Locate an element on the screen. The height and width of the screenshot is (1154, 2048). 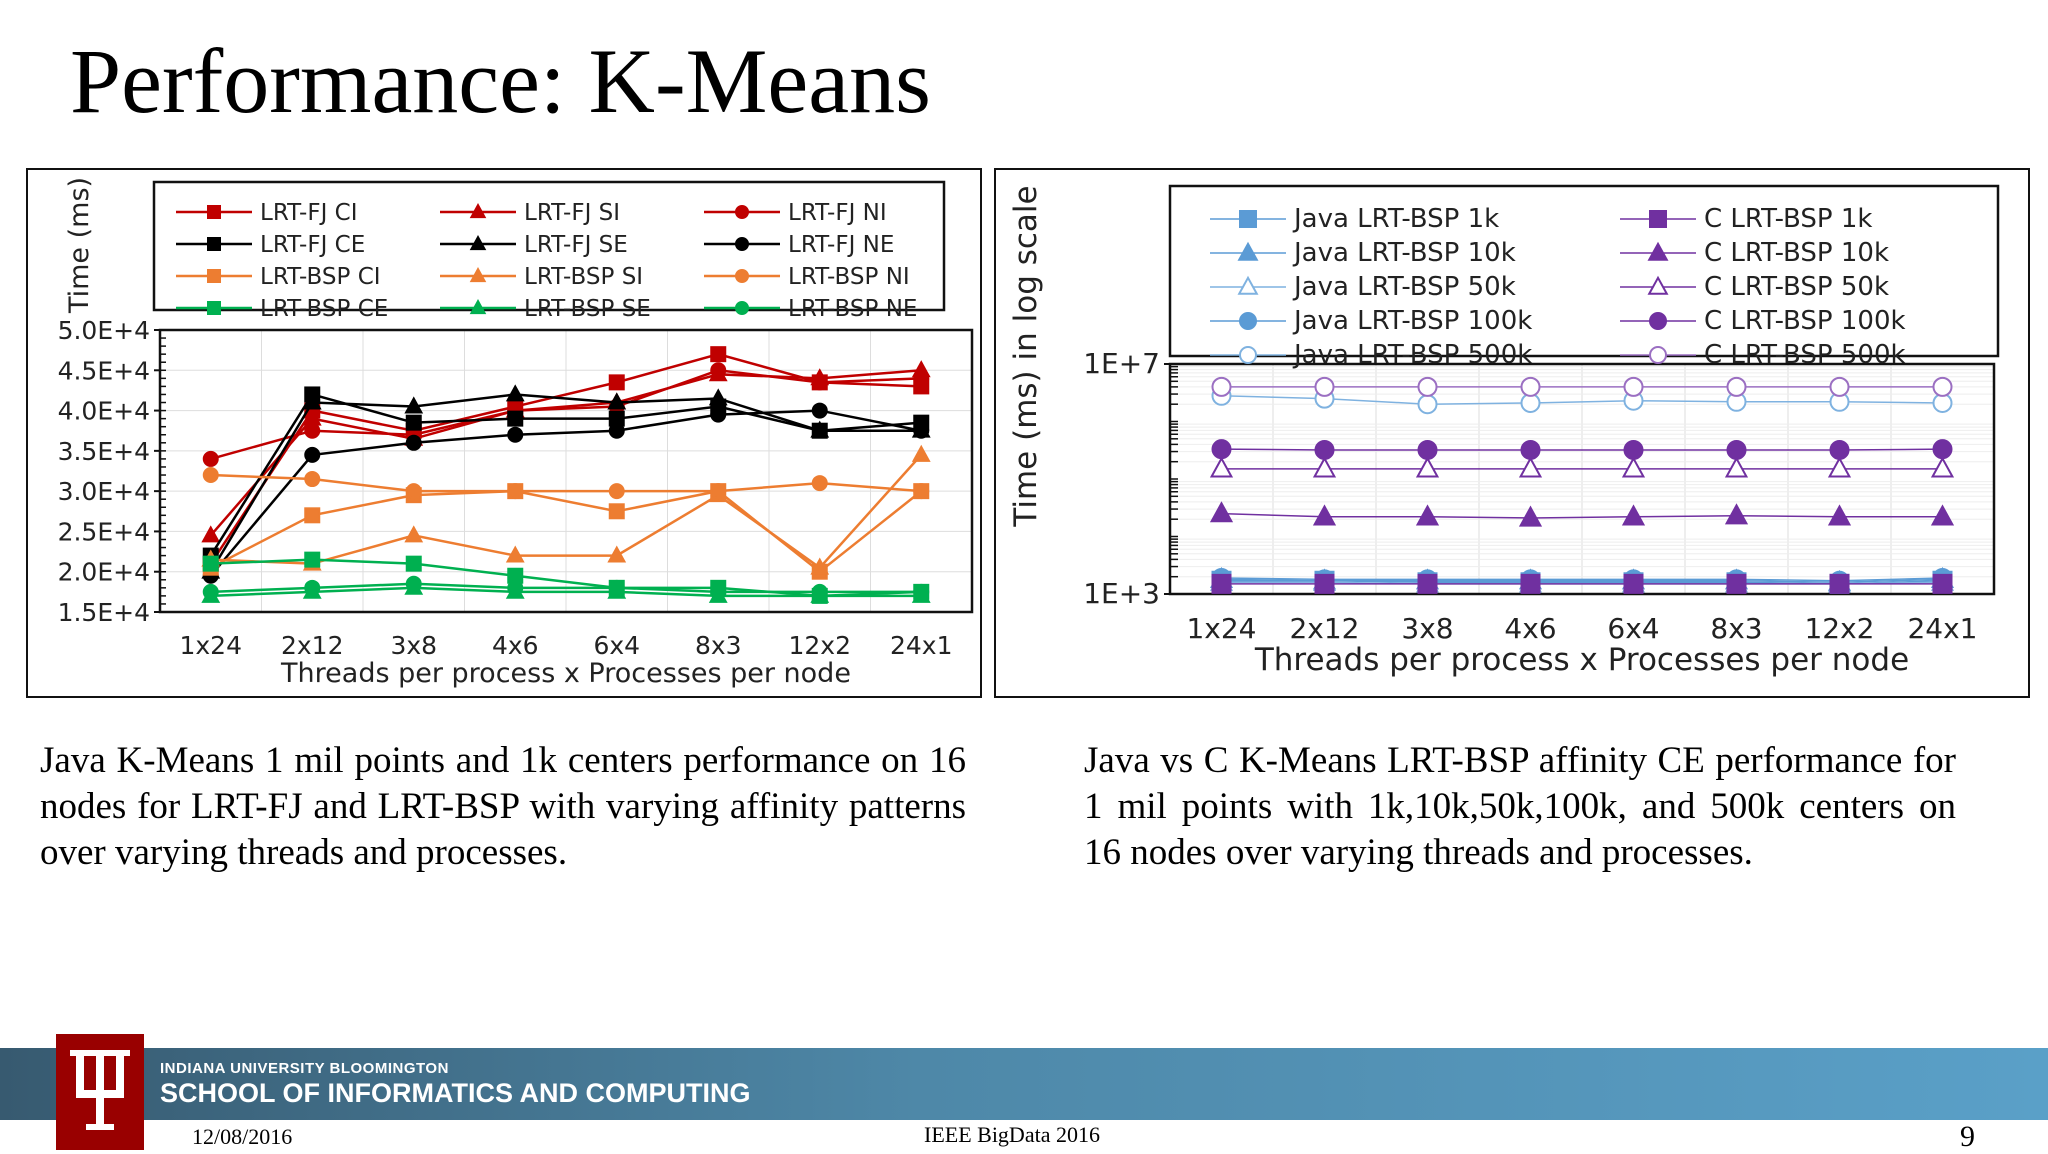
legend-label: LRT-BSP CE is located at coordinates (324, 309).